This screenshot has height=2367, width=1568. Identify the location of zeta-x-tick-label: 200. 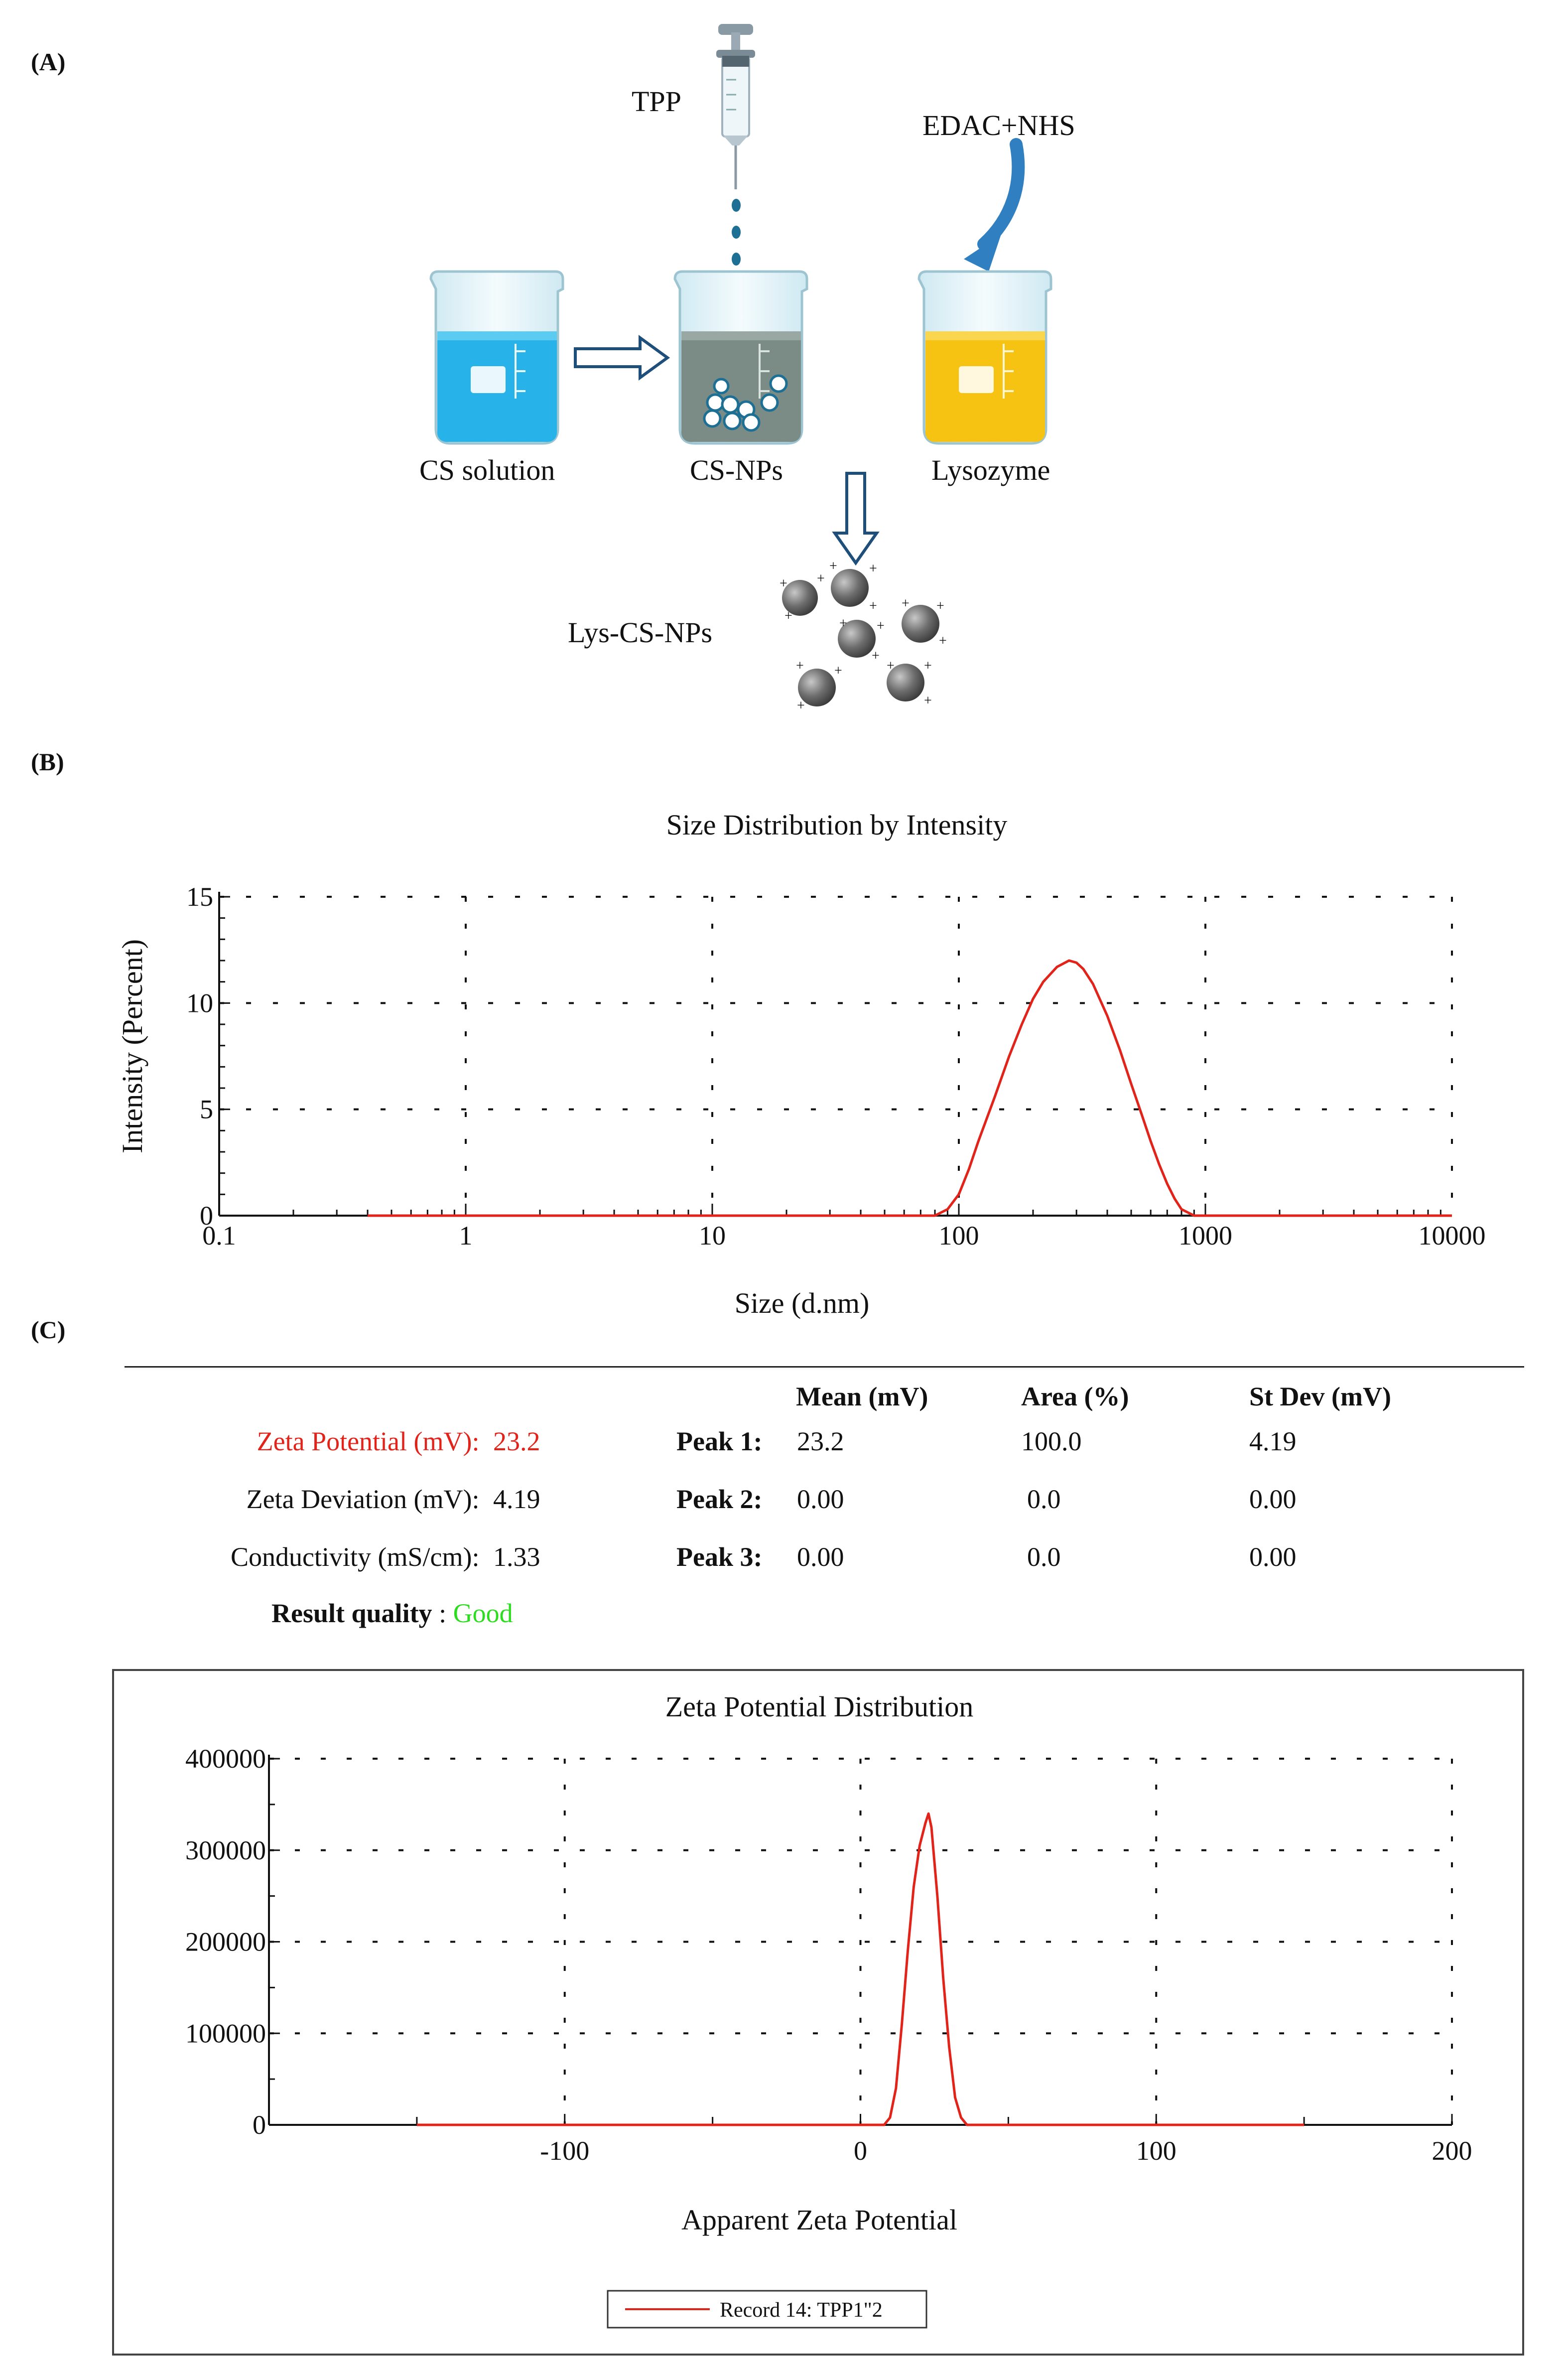
(1452, 2151).